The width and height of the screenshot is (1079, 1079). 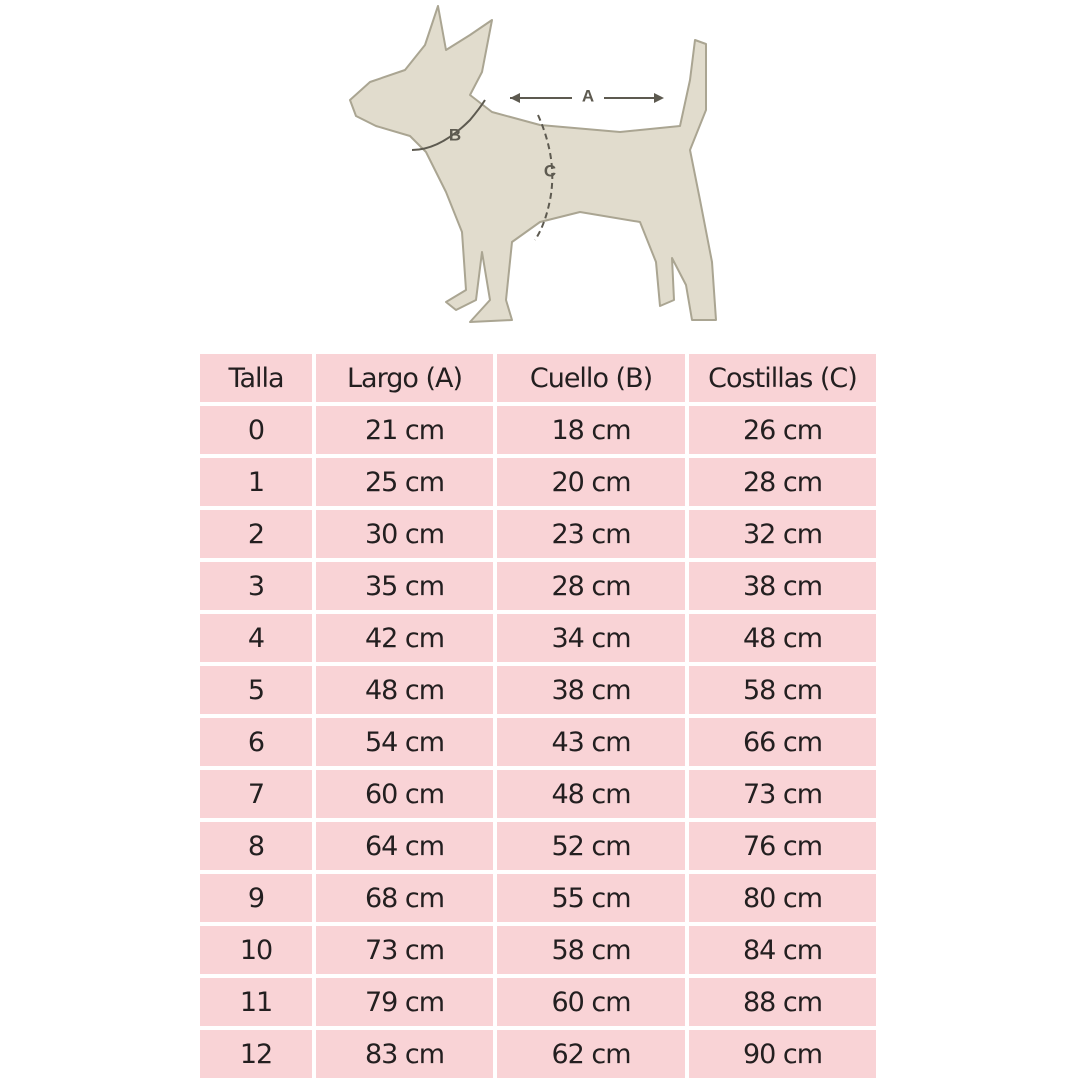 What do you see at coordinates (404, 534) in the screenshot?
I see `table-cell: 30 cm` at bounding box center [404, 534].